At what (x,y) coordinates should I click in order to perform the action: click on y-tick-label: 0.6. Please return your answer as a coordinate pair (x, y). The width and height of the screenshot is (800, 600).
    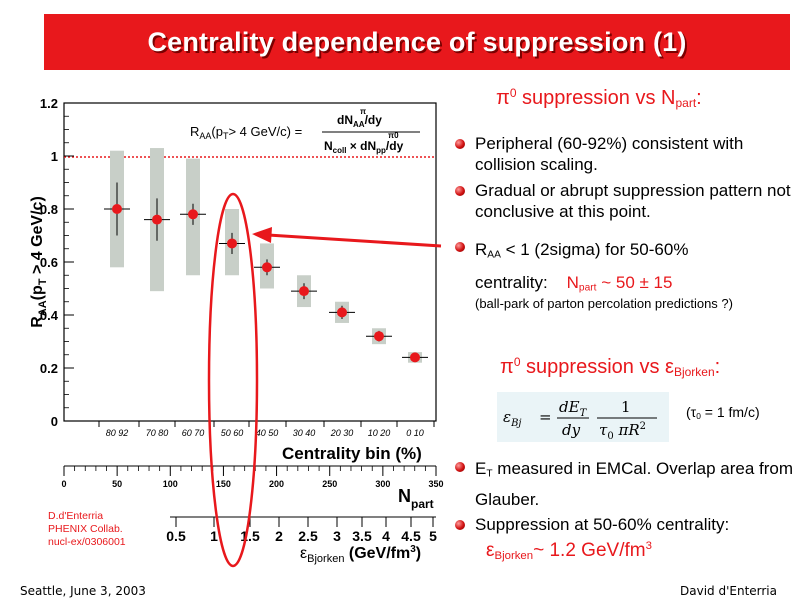
    Looking at the image, I should click on (49, 262).